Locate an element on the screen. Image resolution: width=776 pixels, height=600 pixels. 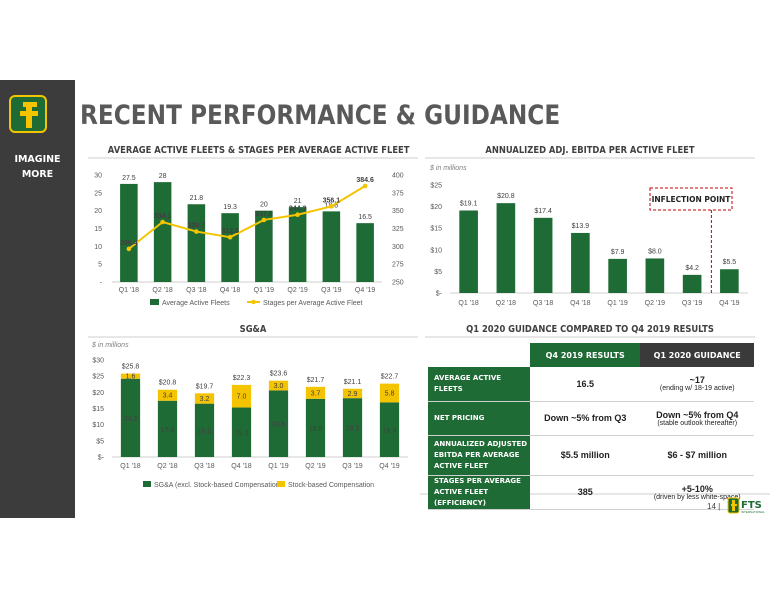
result-value: 16.5 is located at coordinates (585, 383).